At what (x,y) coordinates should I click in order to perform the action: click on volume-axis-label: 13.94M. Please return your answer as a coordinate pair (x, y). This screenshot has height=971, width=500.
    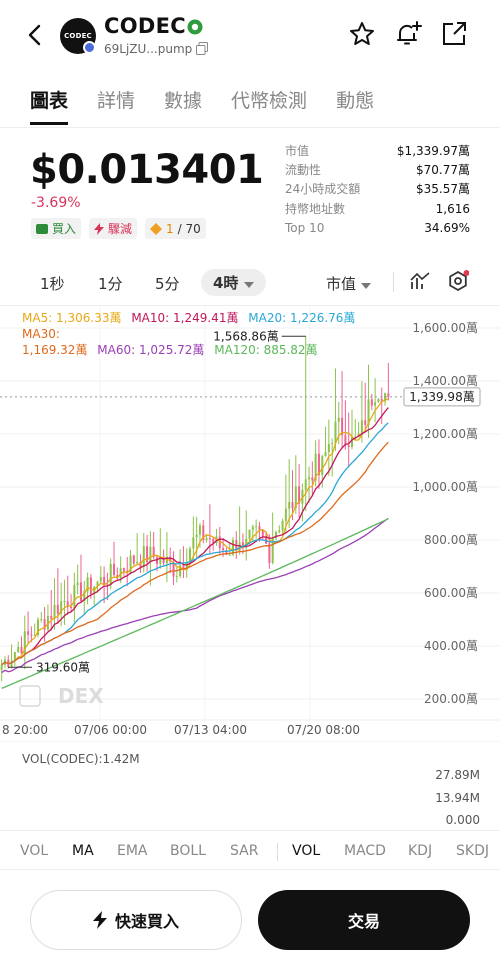
    Looking at the image, I should click on (457, 798).